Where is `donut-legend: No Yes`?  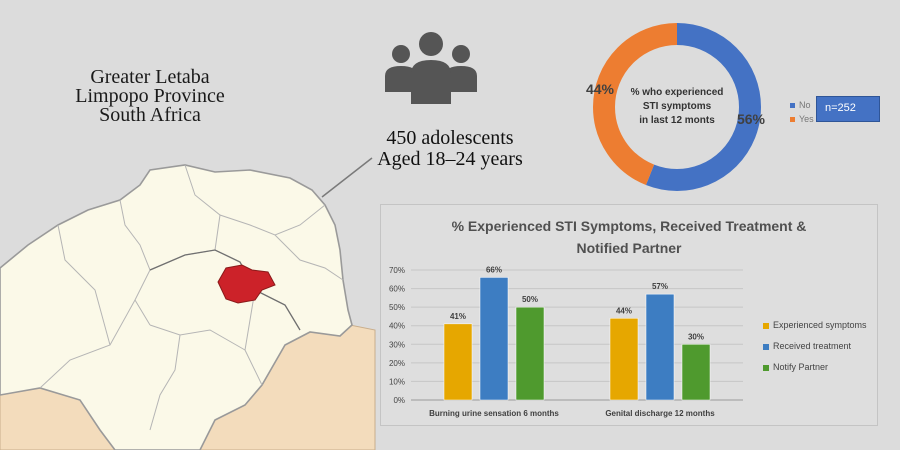 donut-legend: No Yes is located at coordinates (802, 112).